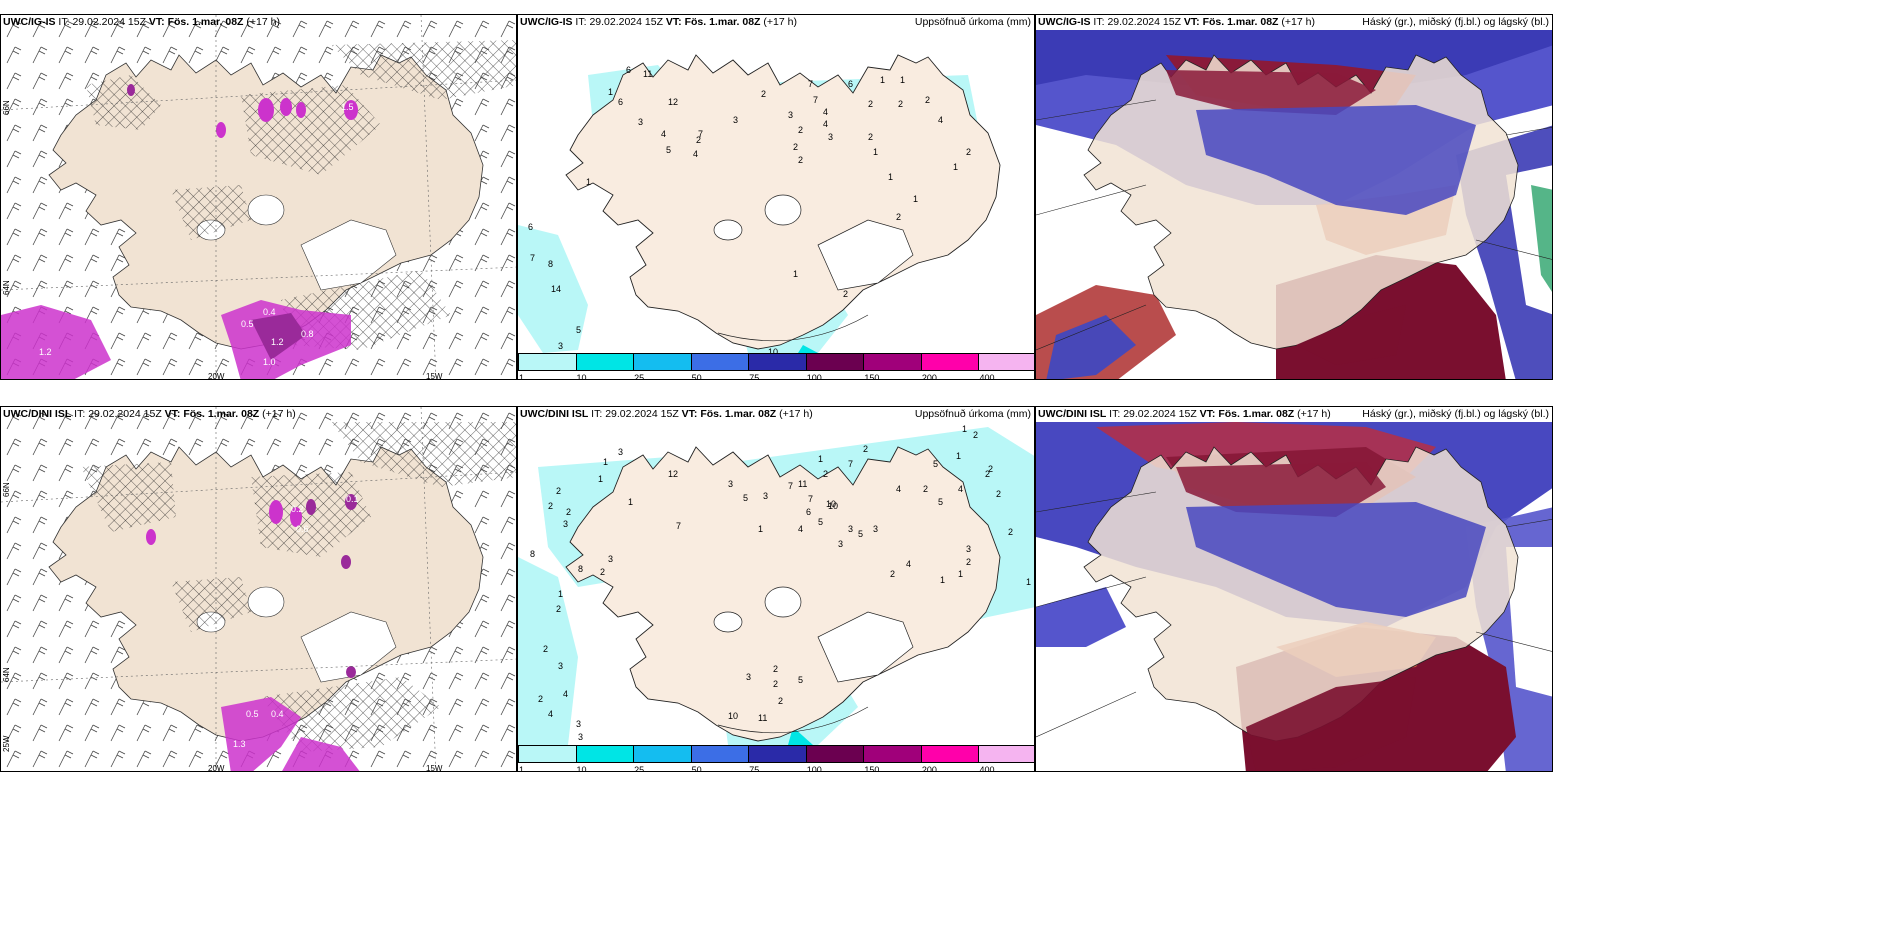 Image resolution: width=1900 pixels, height=950 pixels. I want to click on colorbar-tick-label: 100, so click(814, 768).